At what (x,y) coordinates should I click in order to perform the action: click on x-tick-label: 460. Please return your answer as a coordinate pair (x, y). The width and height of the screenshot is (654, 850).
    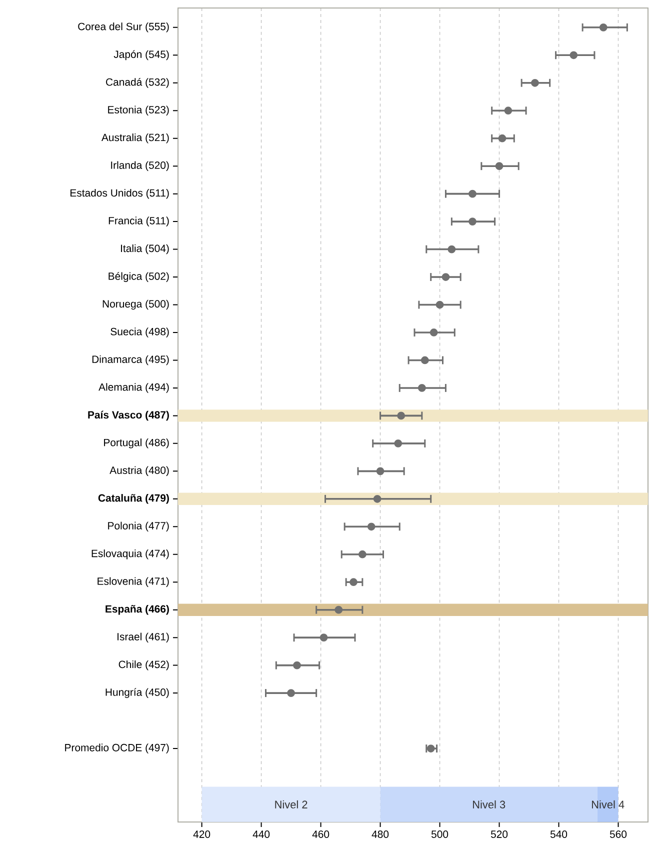
    Looking at the image, I should click on (321, 834).